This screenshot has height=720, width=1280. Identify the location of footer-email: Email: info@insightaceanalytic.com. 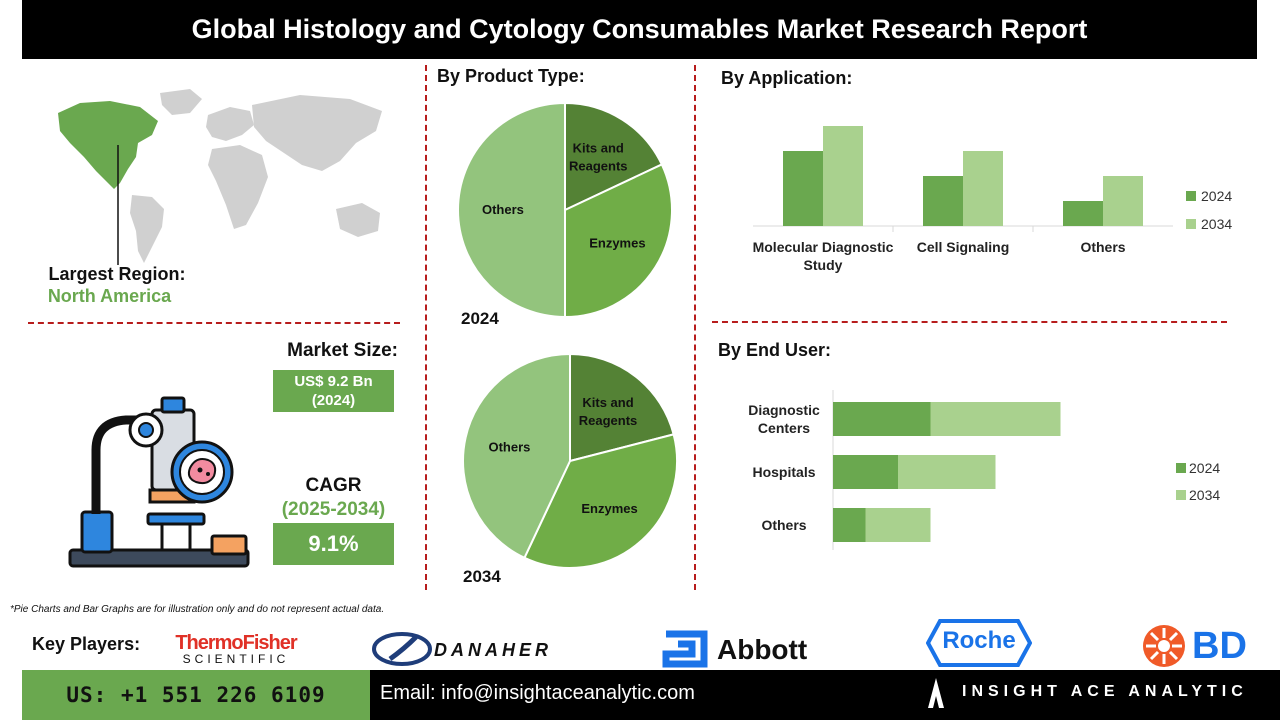
(537, 693).